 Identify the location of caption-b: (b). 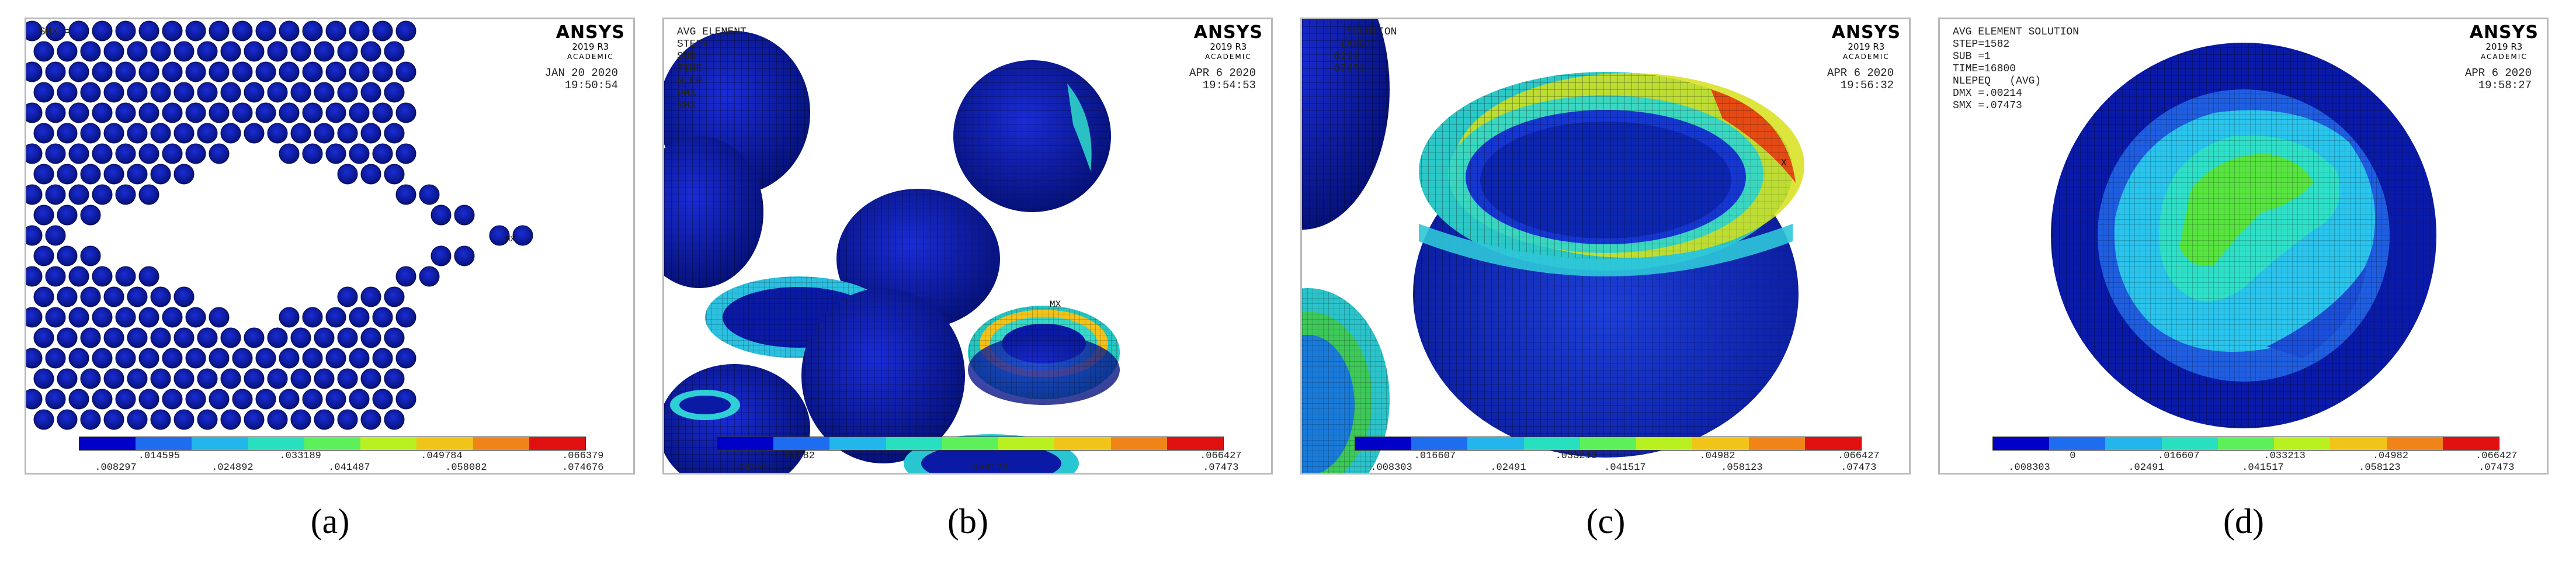
(968, 521).